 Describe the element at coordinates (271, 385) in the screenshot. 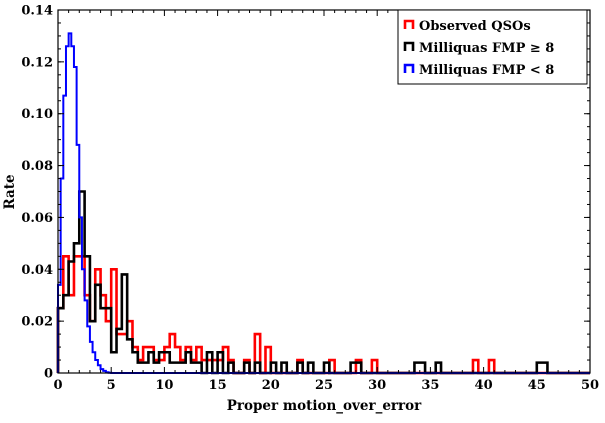

I see `x-tick-label: 20` at that location.